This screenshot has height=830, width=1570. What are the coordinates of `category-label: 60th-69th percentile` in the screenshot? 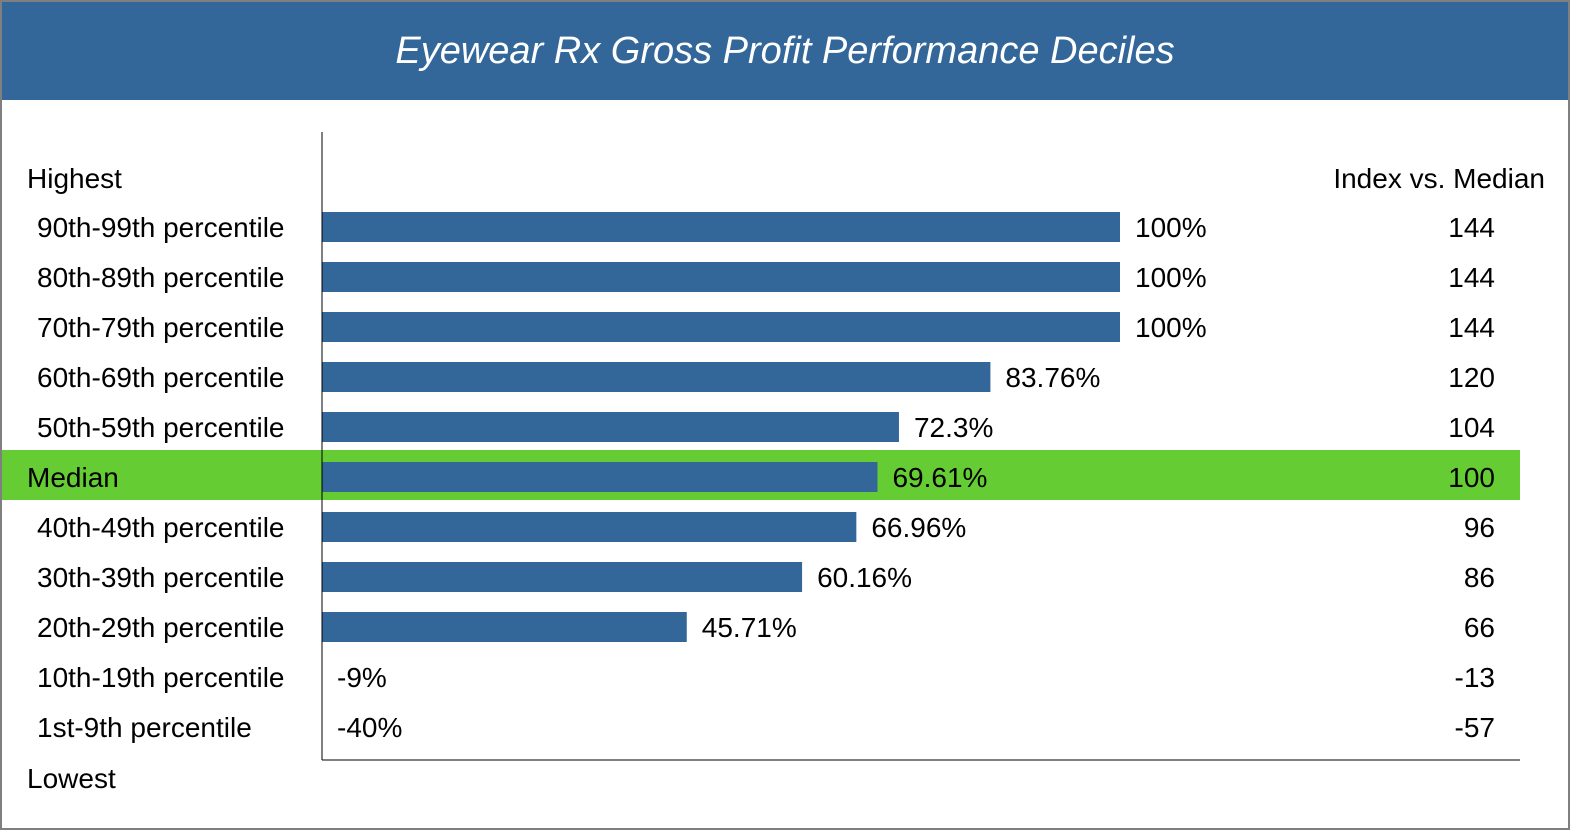 It's located at (161, 377).